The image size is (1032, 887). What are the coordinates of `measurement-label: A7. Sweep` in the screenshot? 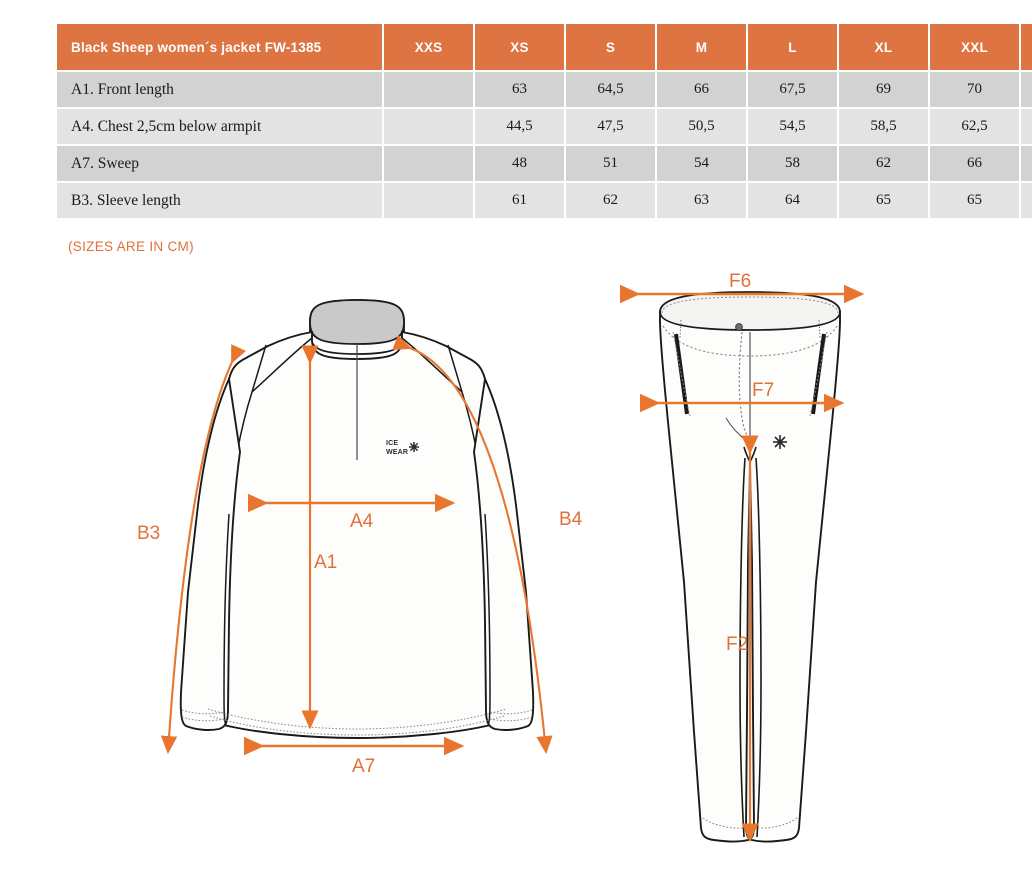 It's located at (219, 163).